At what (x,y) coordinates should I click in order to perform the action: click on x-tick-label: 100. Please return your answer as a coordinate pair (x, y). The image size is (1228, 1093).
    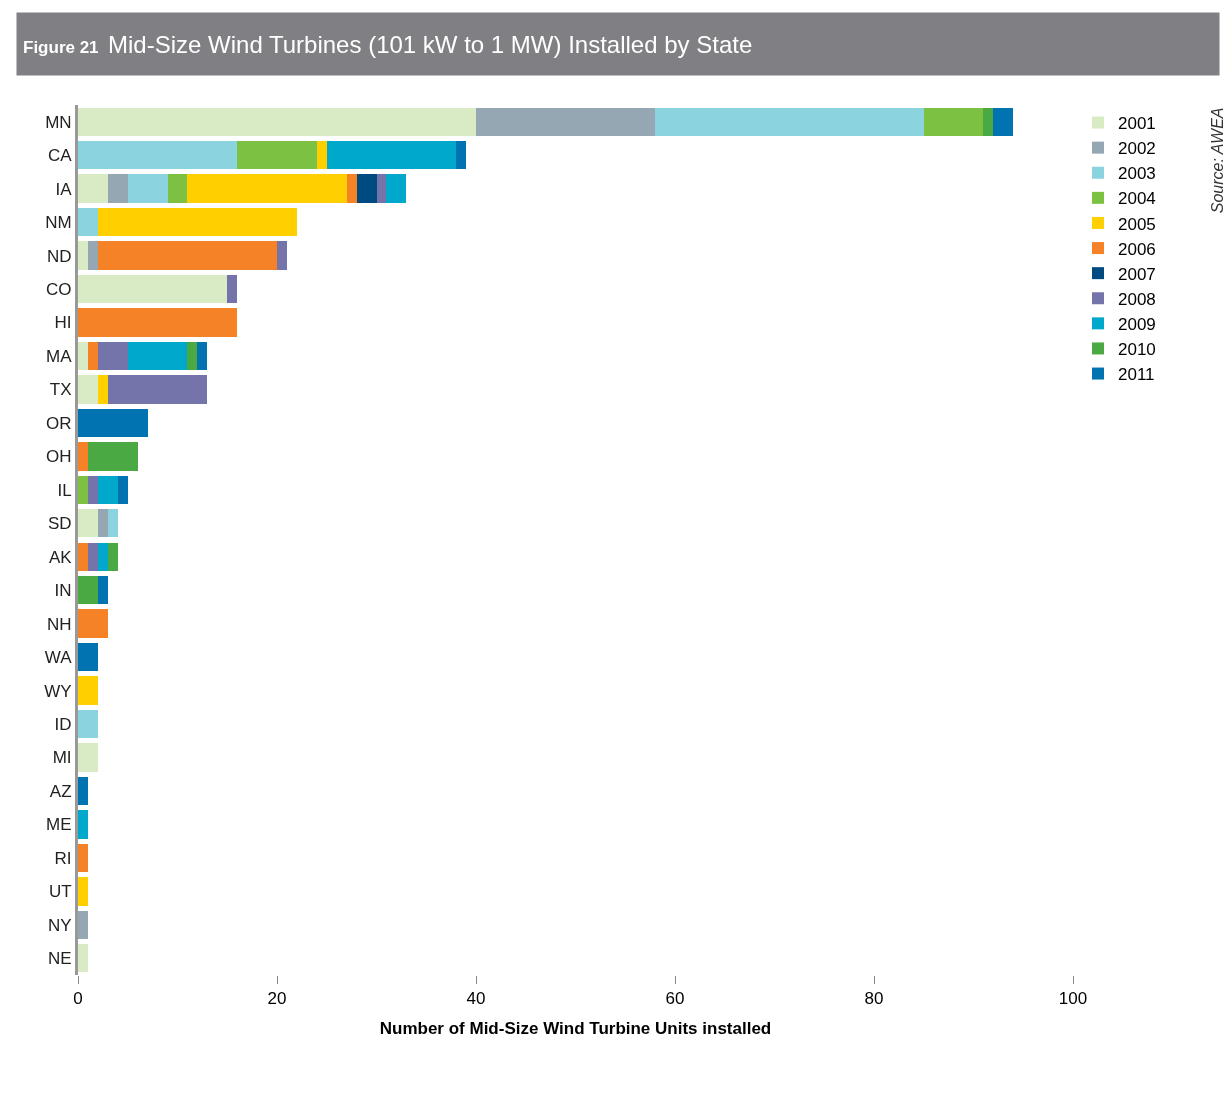
    Looking at the image, I should click on (1073, 999).